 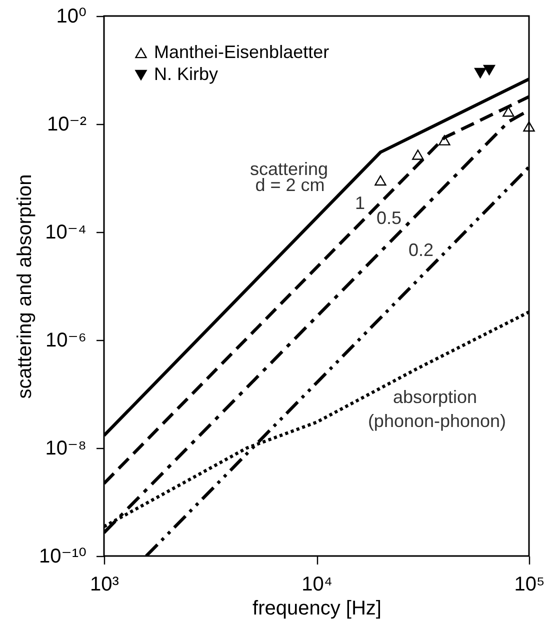 What do you see at coordinates (71, 17) in the screenshot?
I see `y-tick-label: 10⁰` at bounding box center [71, 17].